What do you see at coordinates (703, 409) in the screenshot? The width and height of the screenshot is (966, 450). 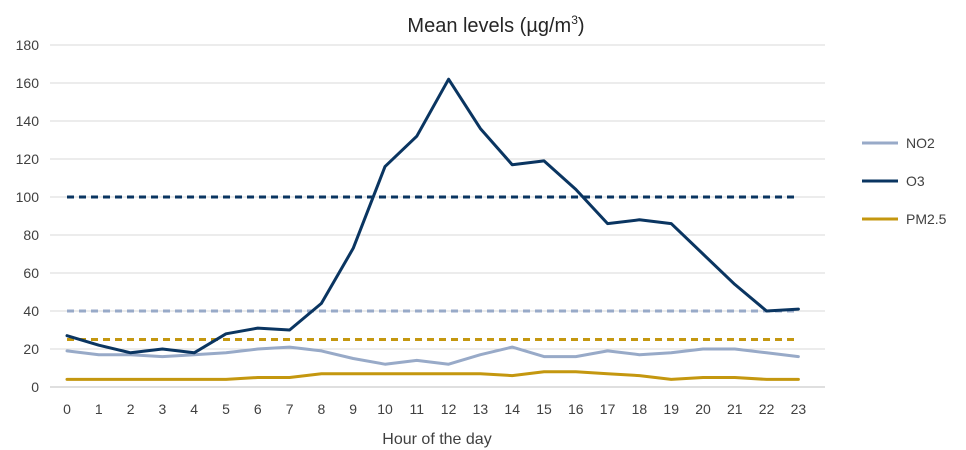 I see `x-tick-label: 20` at bounding box center [703, 409].